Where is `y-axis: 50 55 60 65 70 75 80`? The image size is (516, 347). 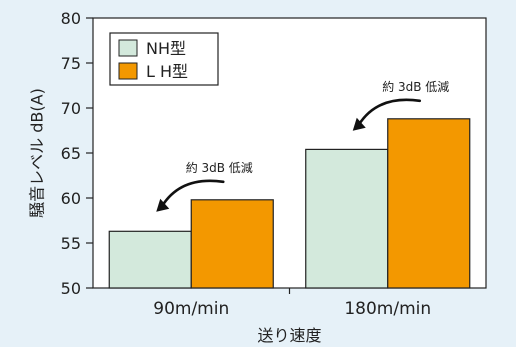 y-axis: 50 55 60 65 70 75 80 is located at coordinates (77, 153).